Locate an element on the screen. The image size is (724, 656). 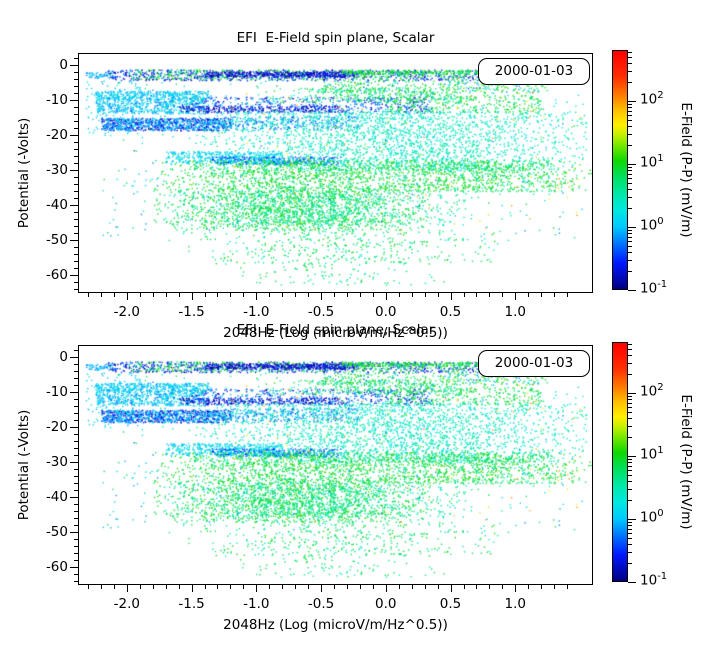
x-major-tick is located at coordinates (451, 588).